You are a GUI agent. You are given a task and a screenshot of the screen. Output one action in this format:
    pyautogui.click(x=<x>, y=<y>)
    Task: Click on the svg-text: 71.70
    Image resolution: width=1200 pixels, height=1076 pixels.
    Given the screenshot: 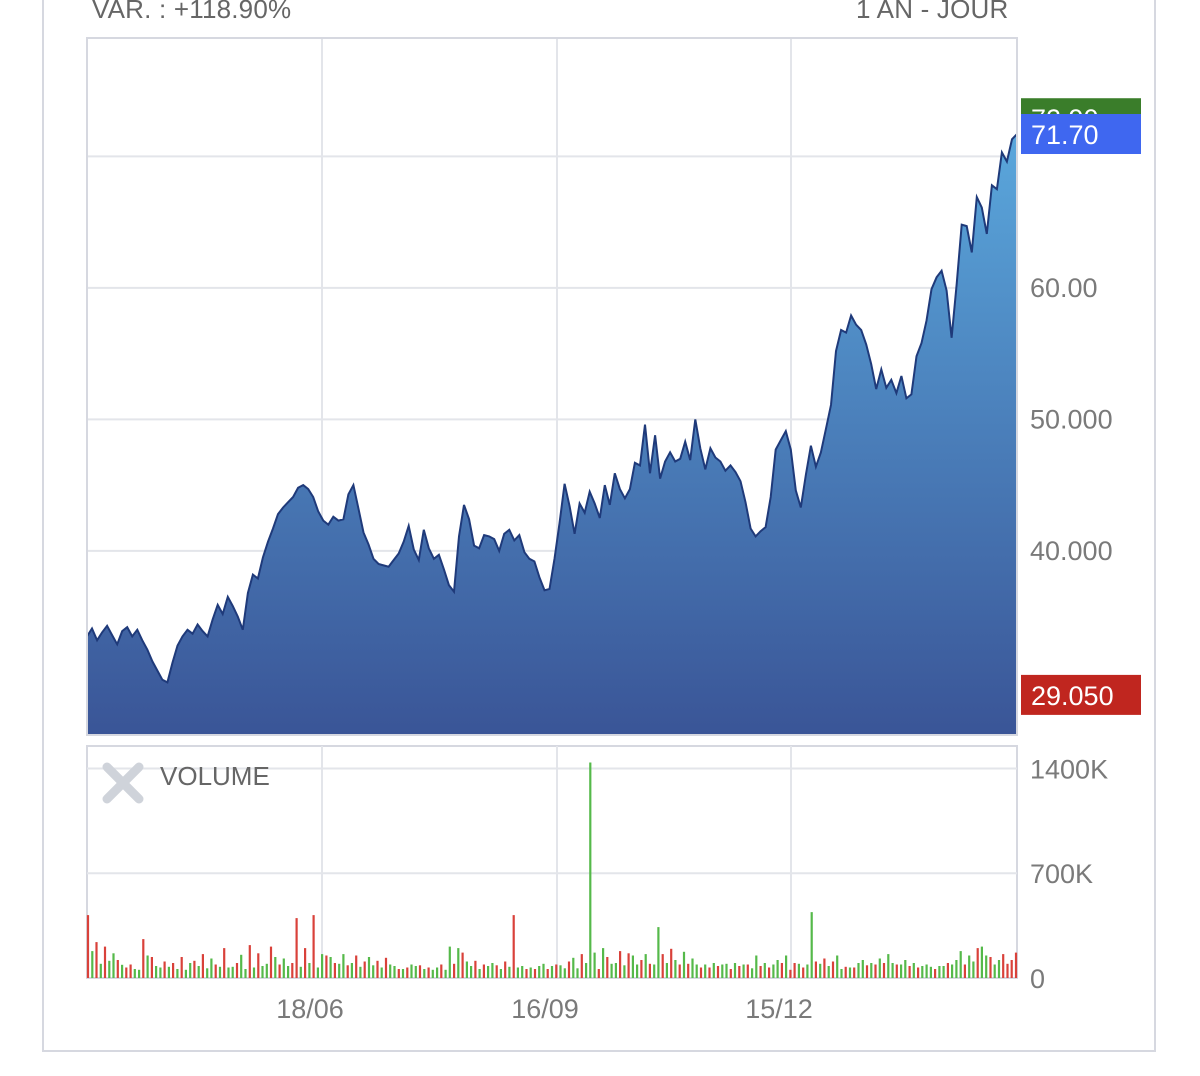 What is the action you would take?
    pyautogui.click(x=1065, y=135)
    